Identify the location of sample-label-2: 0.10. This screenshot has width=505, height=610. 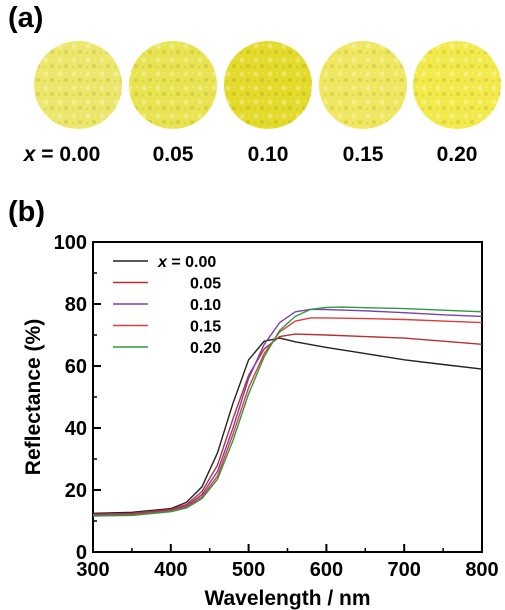
(268, 155).